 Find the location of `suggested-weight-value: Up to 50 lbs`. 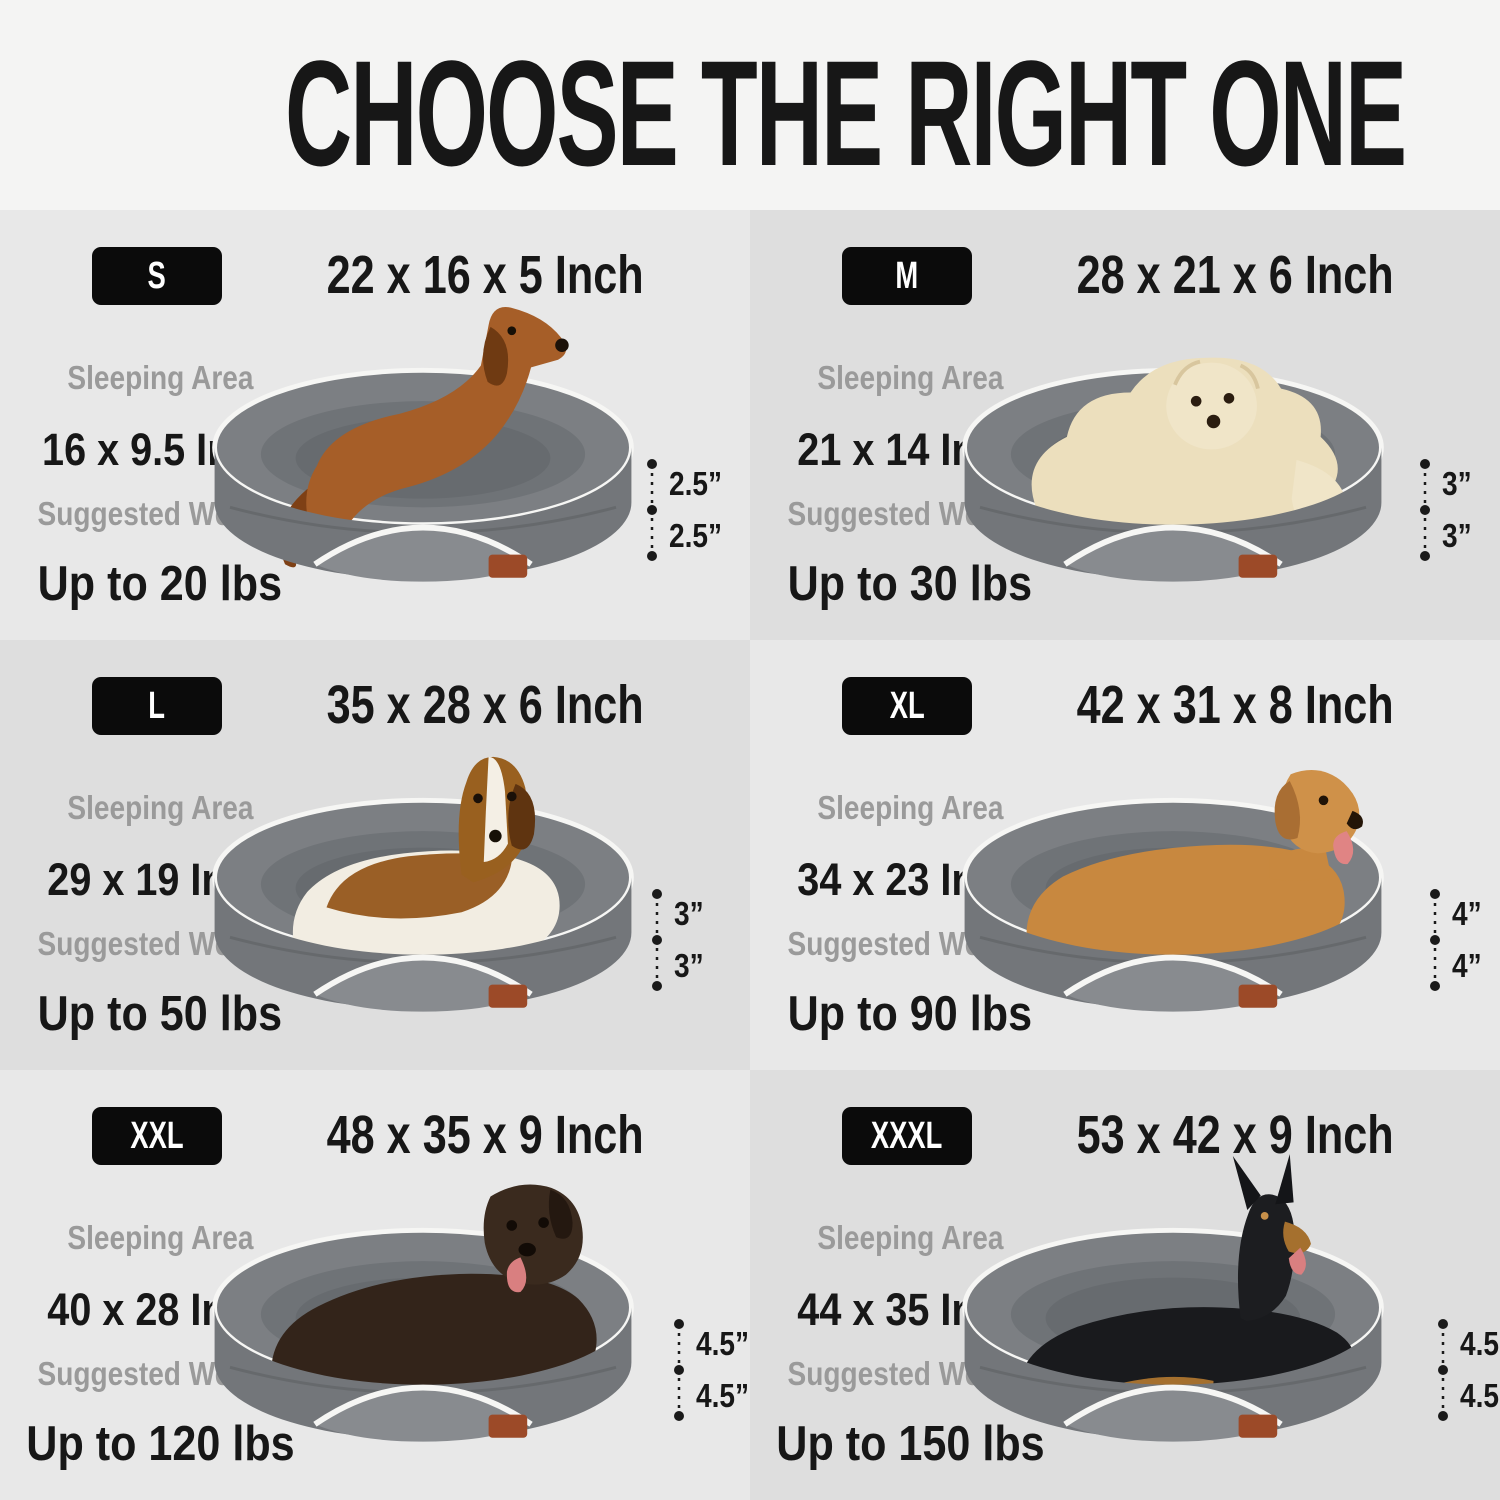

suggested-weight-value: Up to 50 lbs is located at coordinates (160, 1014).